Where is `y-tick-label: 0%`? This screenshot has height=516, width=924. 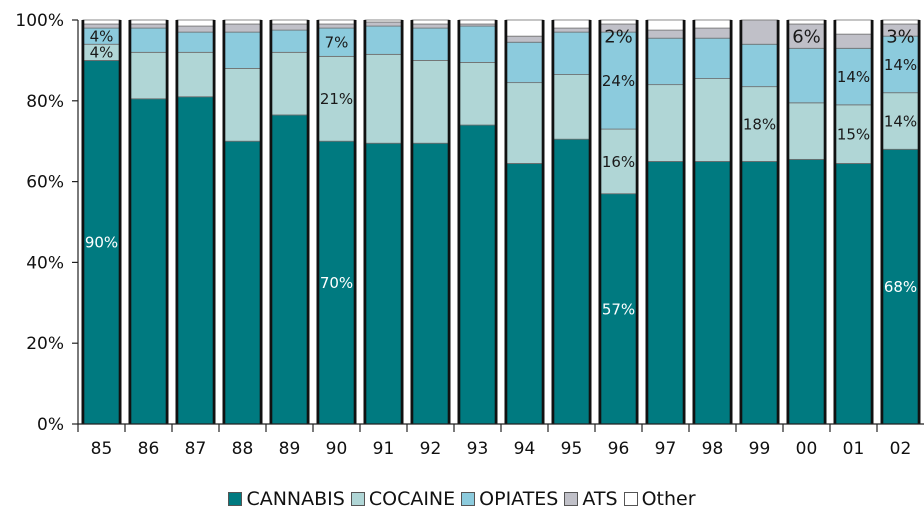
y-tick-label: 0% is located at coordinates (50, 425).